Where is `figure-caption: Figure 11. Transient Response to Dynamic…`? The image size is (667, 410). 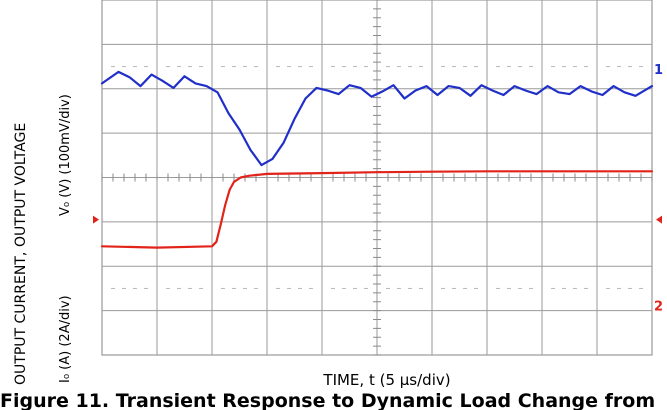 figure-caption: Figure 11. Transient Response to Dynamic… is located at coordinates (328, 400).